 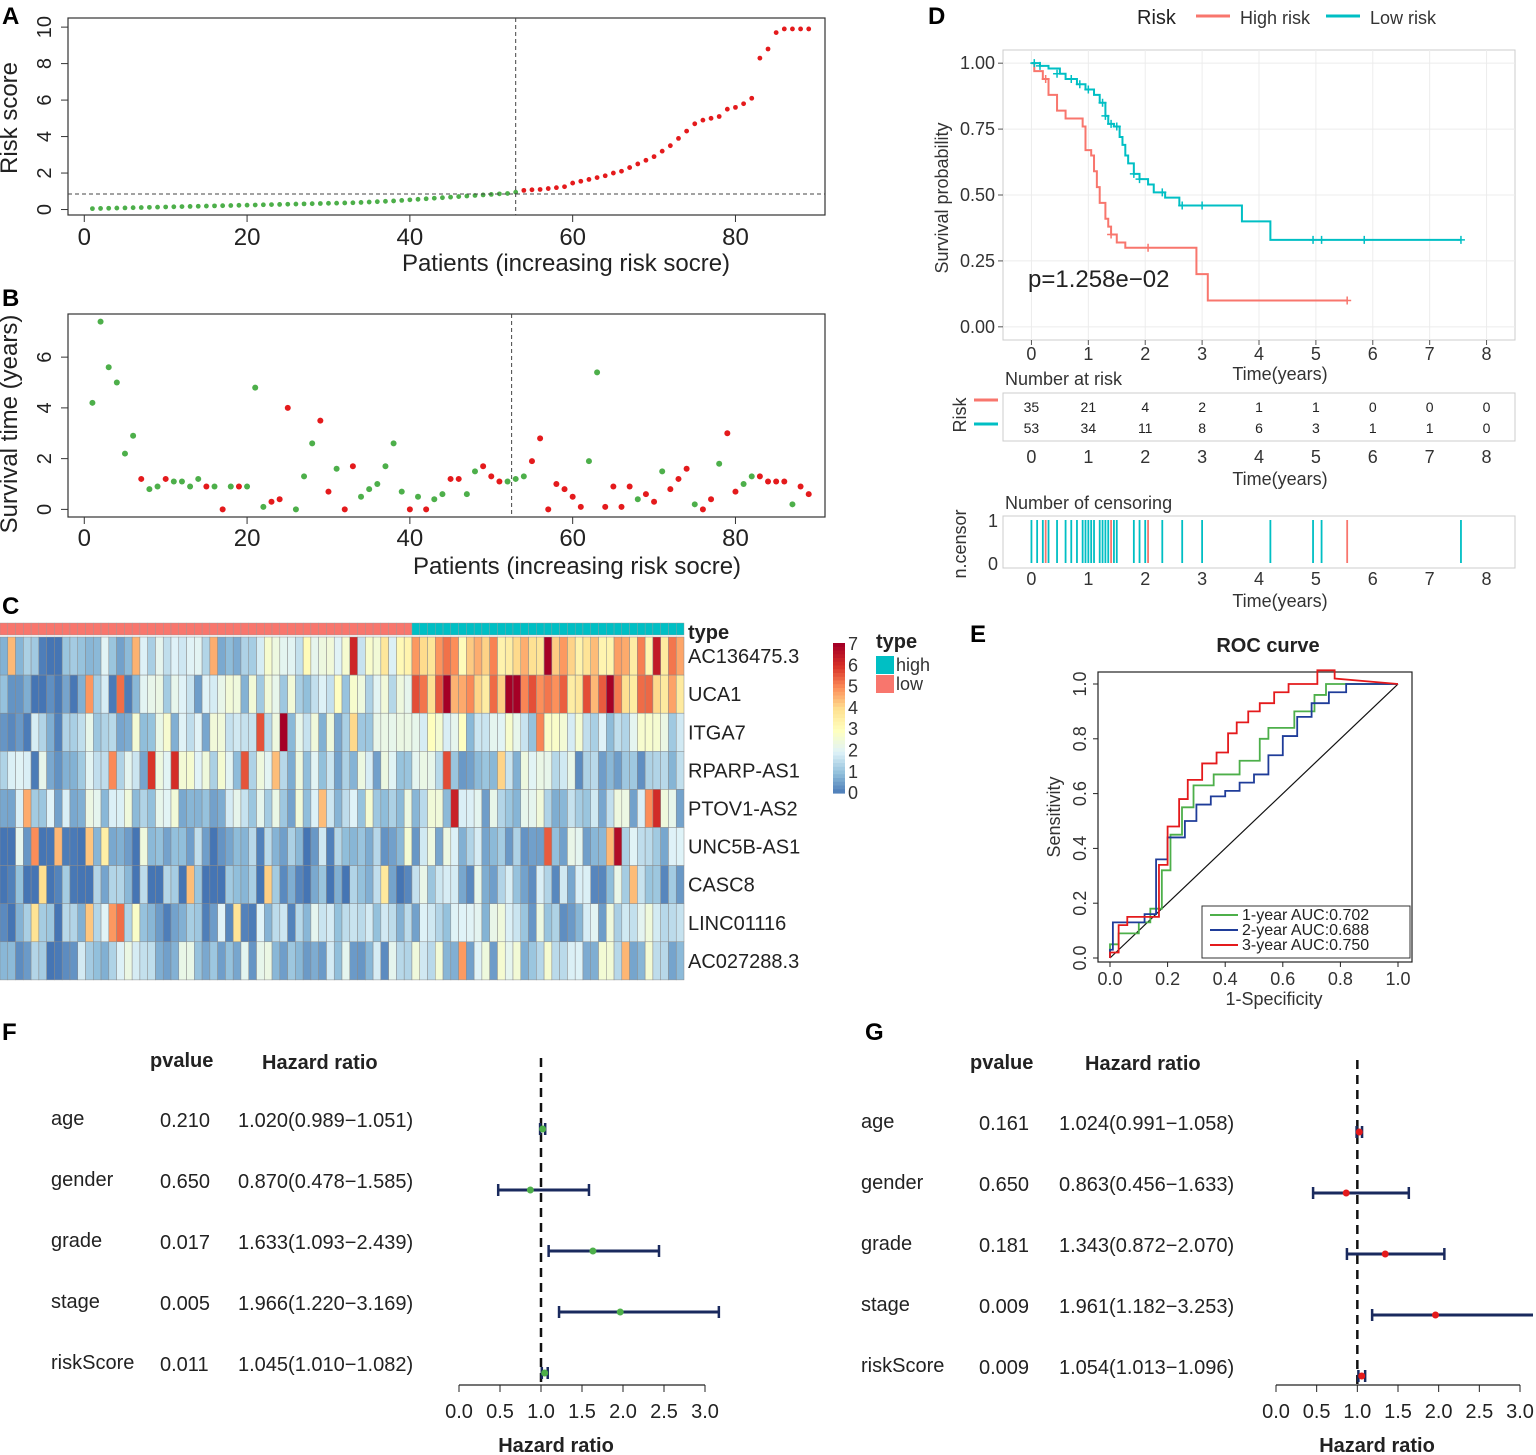 I want to click on forest-point-estimate, so click(x=543, y=1129).